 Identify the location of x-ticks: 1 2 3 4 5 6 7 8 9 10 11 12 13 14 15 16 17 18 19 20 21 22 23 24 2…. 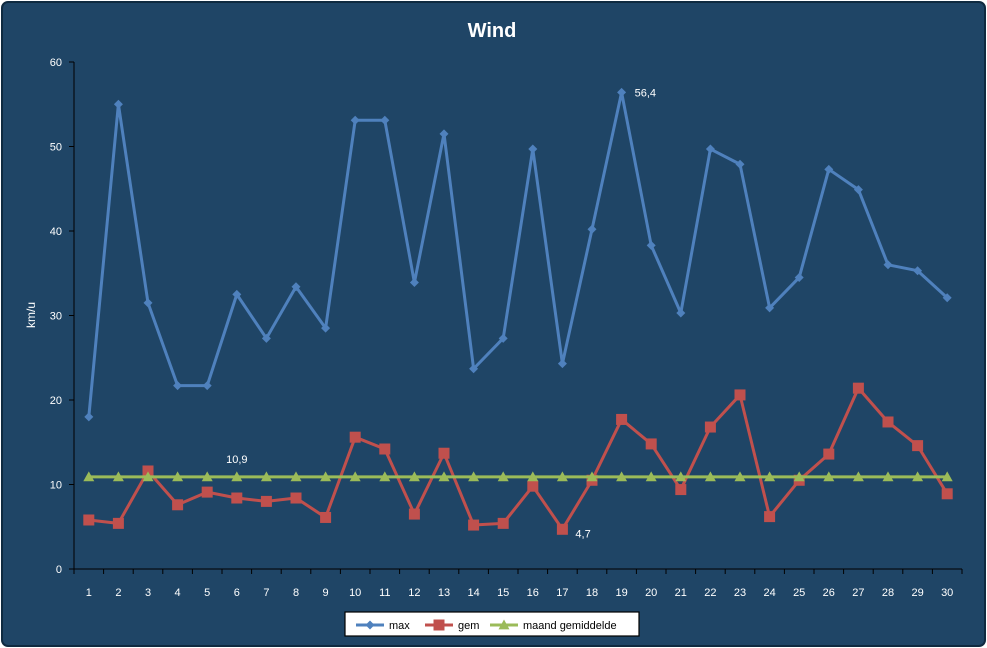
(518, 584).